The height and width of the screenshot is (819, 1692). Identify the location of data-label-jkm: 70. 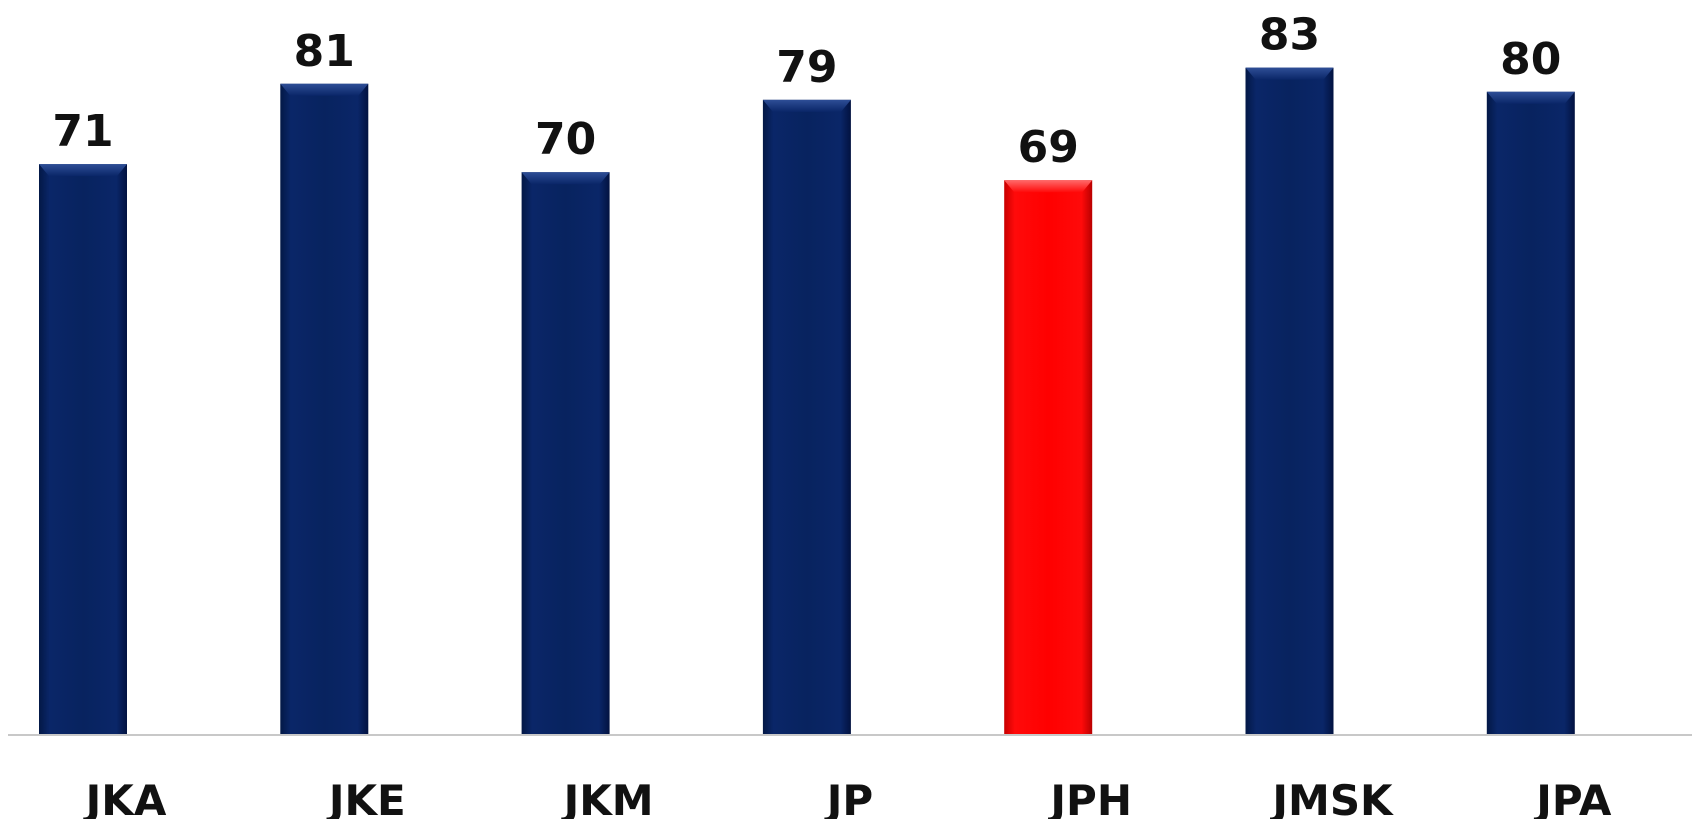
(565, 139).